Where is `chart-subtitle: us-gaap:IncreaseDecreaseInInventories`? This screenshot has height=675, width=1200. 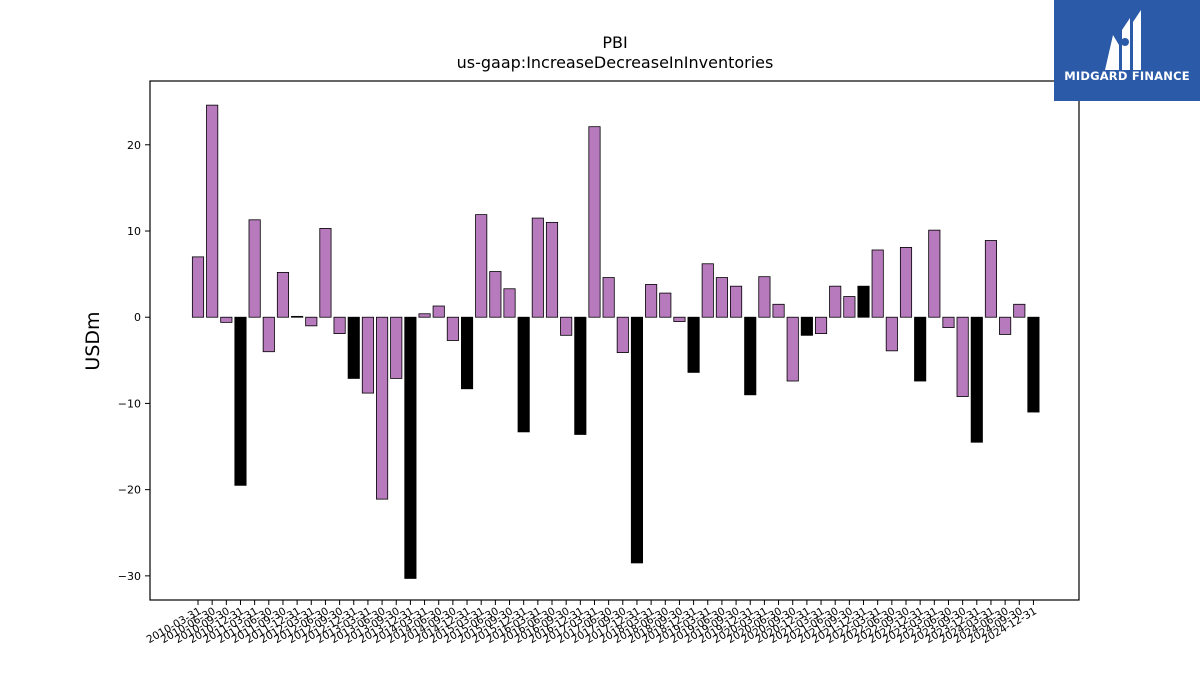
chart-subtitle: us-gaap:IncreaseDecreaseInInventories is located at coordinates (615, 62).